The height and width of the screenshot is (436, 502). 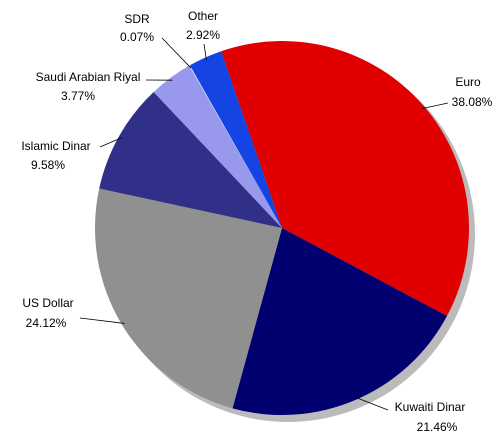 What do you see at coordinates (472, 102) in the screenshot?
I see `slice-value-label: 38.08%` at bounding box center [472, 102].